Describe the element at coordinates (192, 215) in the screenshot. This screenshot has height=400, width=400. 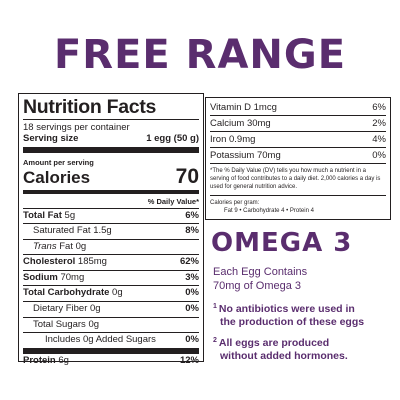
I see `nutrient-dv: 6%` at that location.